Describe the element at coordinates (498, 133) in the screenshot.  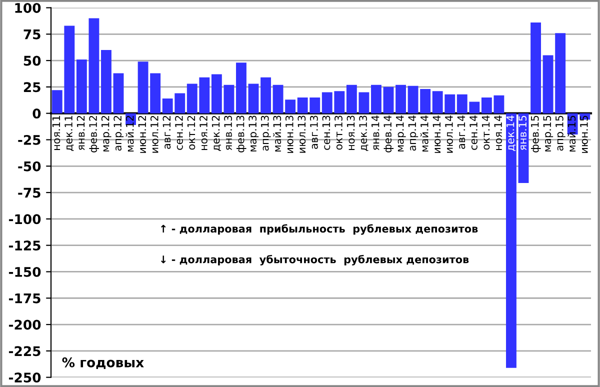
I see `x-tick-label: ноя.14` at that location.